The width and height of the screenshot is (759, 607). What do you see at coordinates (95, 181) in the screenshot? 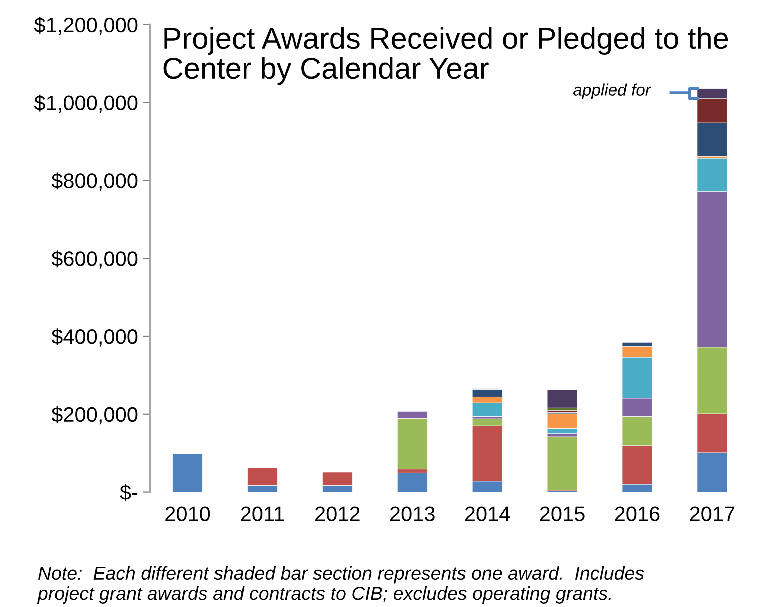
I see `y-tick-label: $800,000` at bounding box center [95, 181].